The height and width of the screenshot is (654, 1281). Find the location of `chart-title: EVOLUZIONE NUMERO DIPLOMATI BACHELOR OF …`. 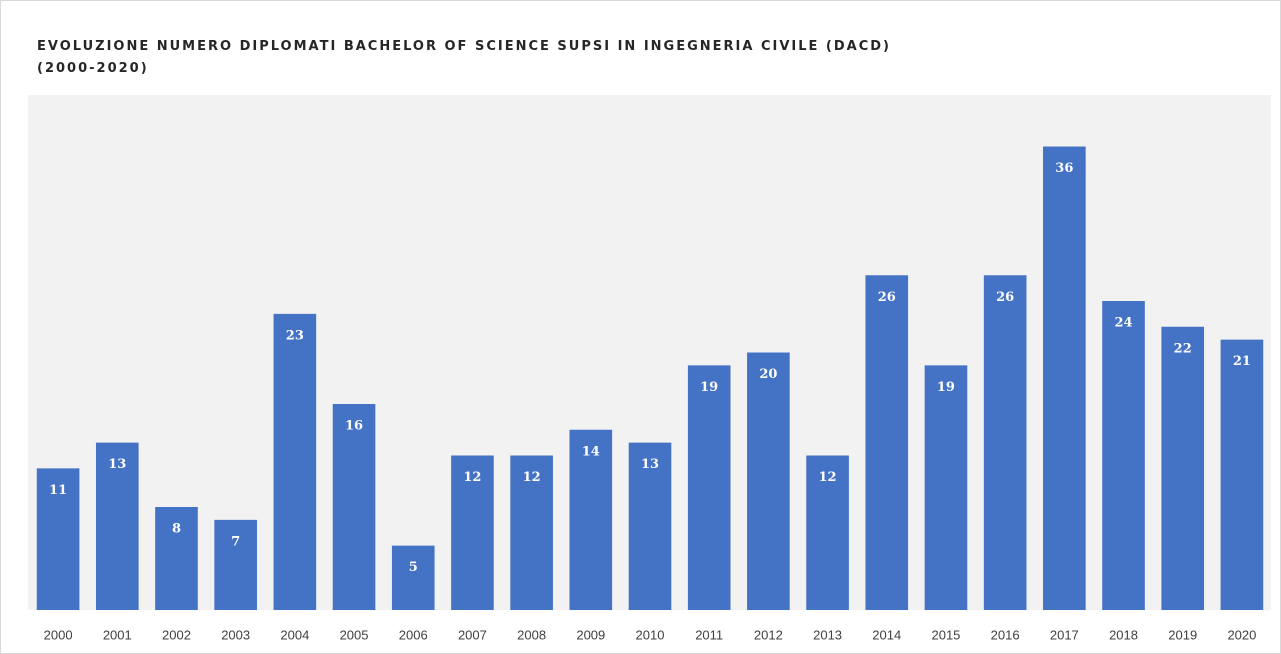

chart-title: EVOLUZIONE NUMERO DIPLOMATI BACHELOR OF … is located at coordinates (464, 46).